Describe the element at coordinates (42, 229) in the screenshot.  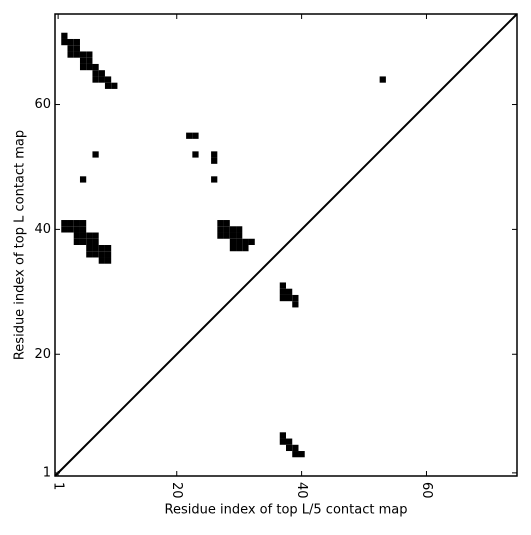
I see `y-tick-label: 40` at that location.